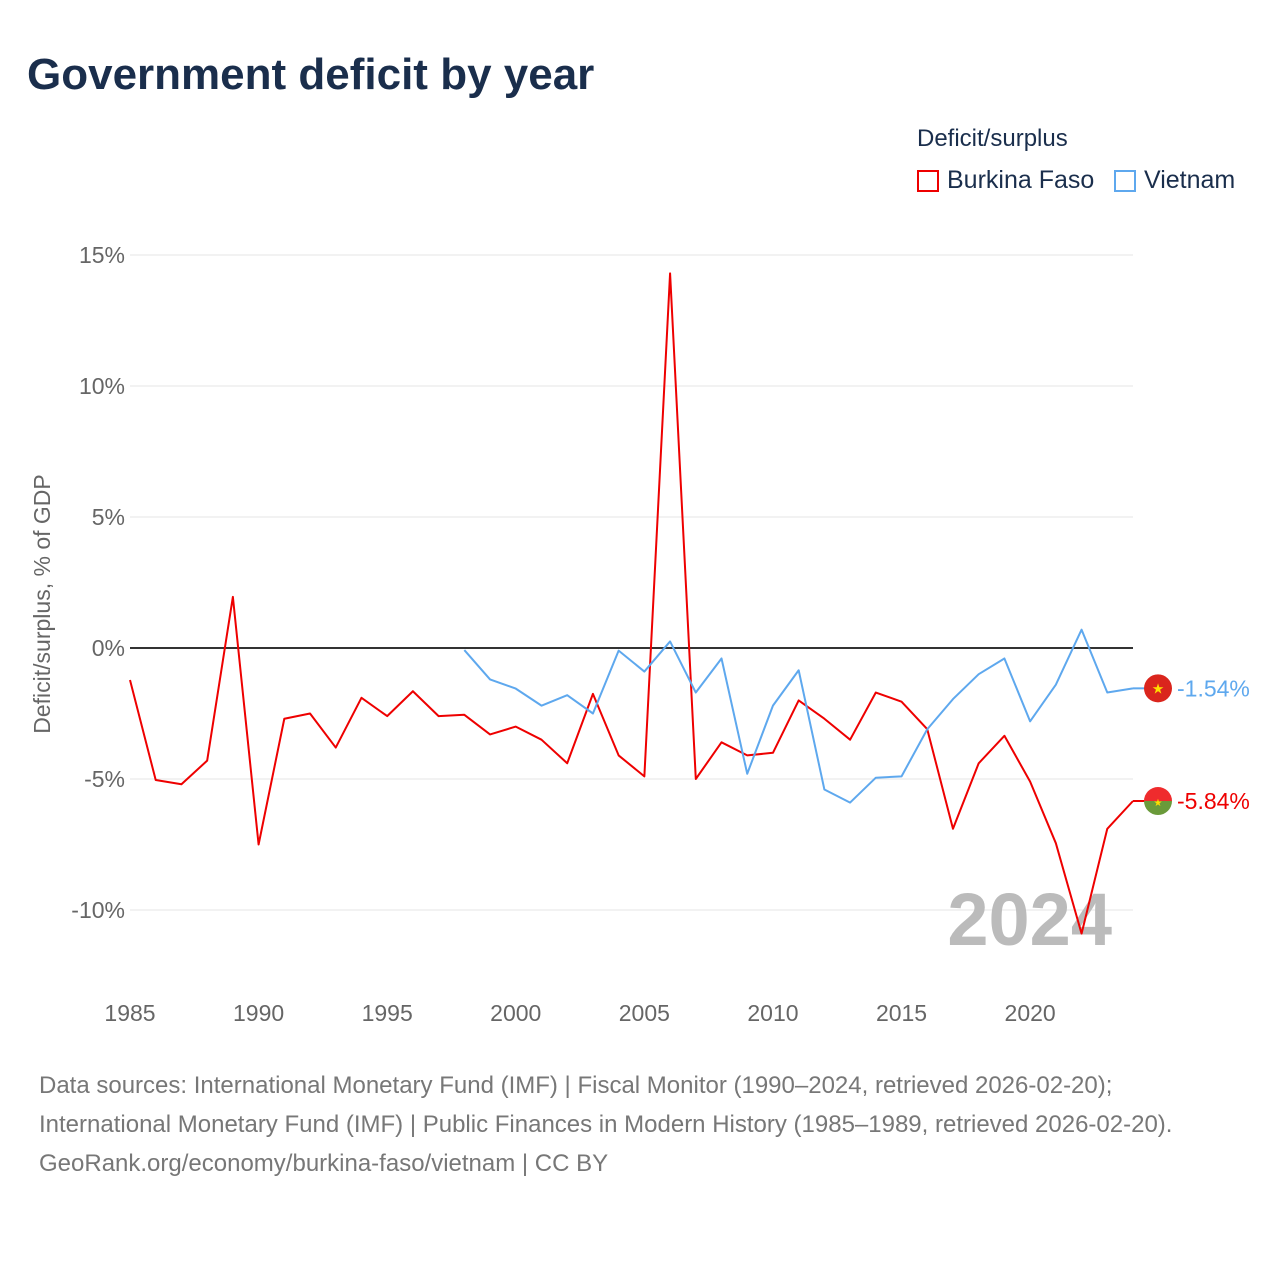 This screenshot has height=1280, width=1280. I want to click on y-tick-label: 15%, so click(102, 255).